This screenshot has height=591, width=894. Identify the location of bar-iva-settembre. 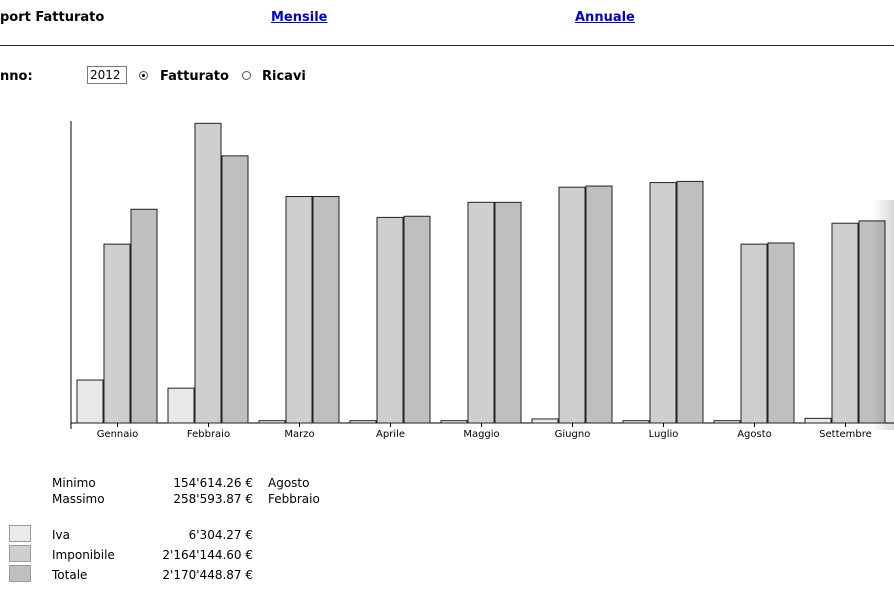
(818, 420).